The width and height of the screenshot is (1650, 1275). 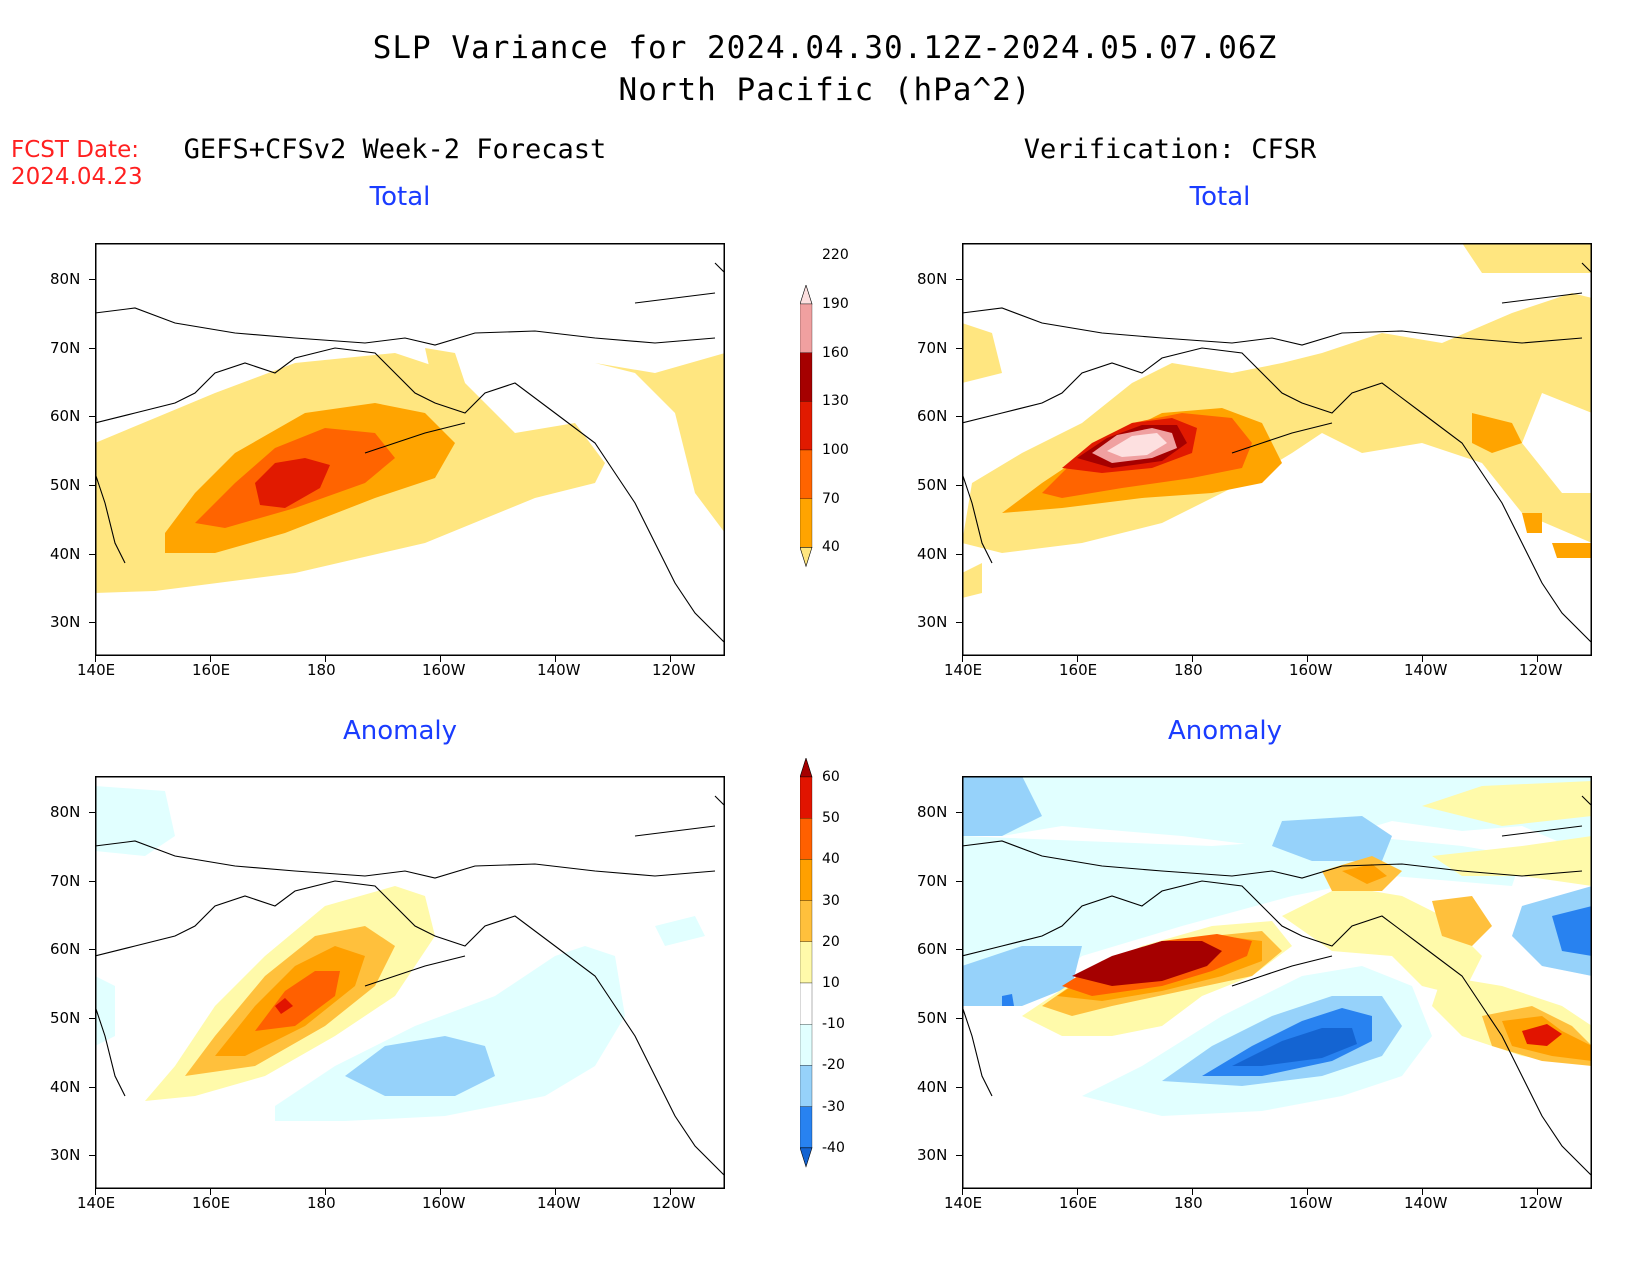 What do you see at coordinates (833, 1065) in the screenshot?
I see `colorbar-anomaly-label: -20` at bounding box center [833, 1065].